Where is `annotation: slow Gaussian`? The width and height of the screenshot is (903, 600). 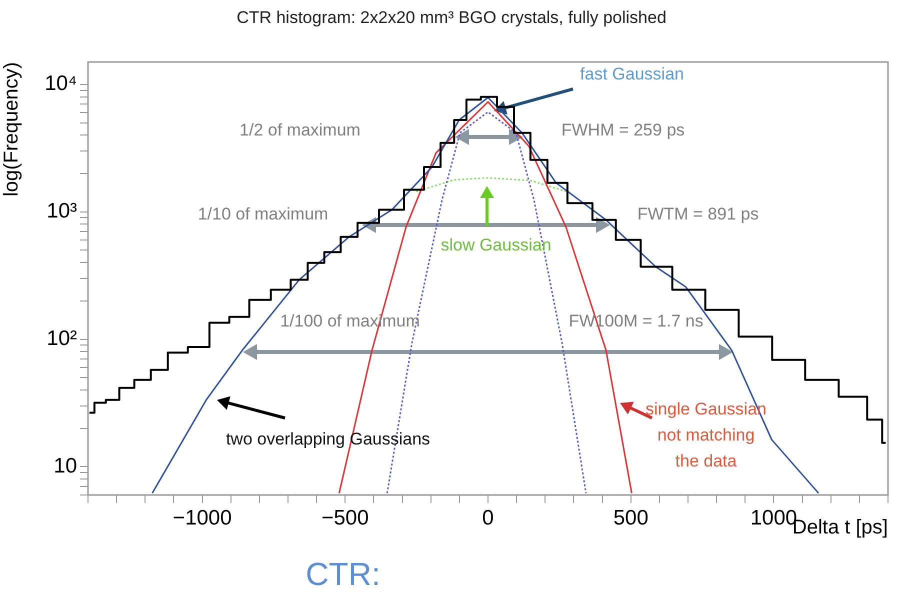
annotation: slow Gaussian is located at coordinates (496, 245).